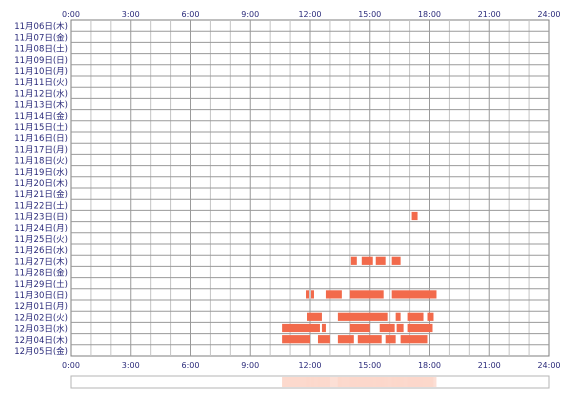 The width and height of the screenshot is (570, 400). What do you see at coordinates (131, 365) in the screenshot?
I see `x-tick-label-bottom: 3:00` at bounding box center [131, 365].